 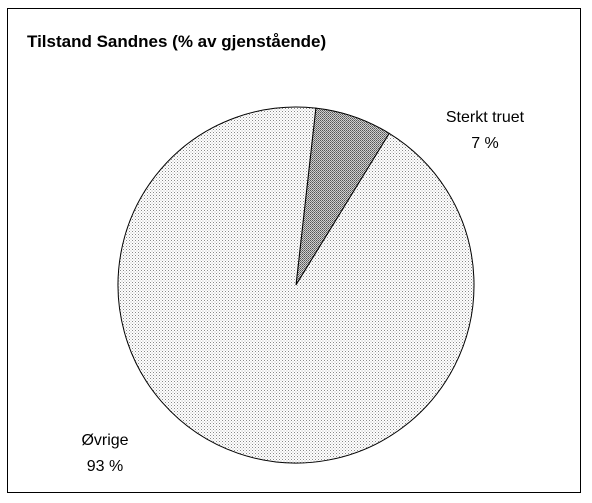 I want to click on chart-title: Tilstand Sandnes (% av gjenstående), so click(x=177, y=41).